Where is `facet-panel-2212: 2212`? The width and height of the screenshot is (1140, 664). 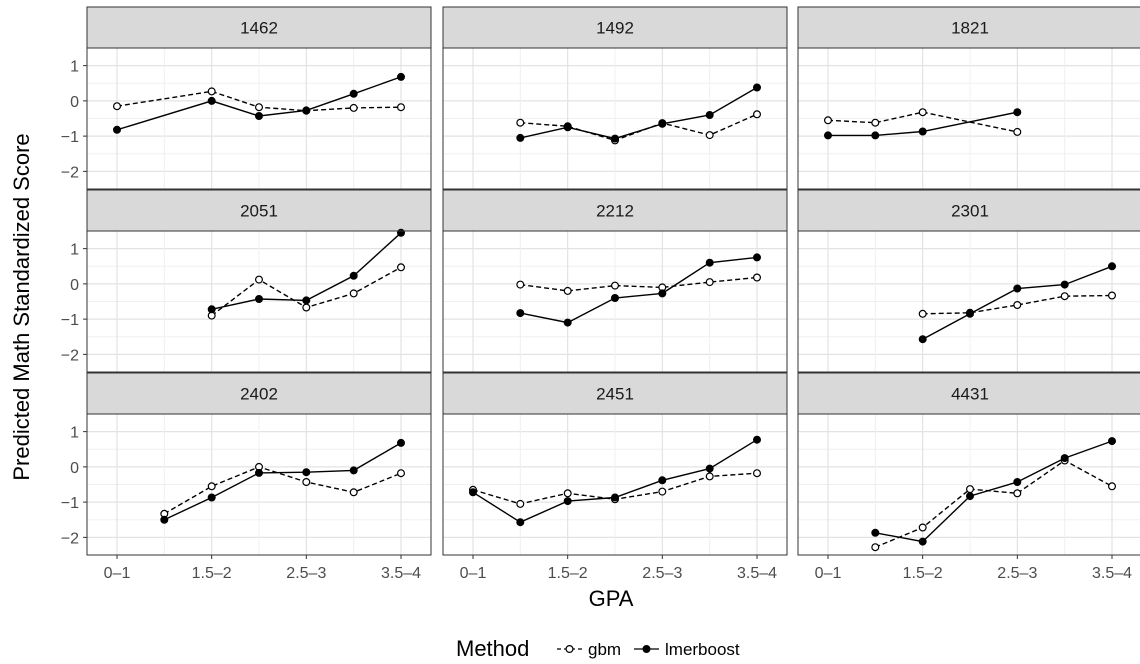 facet-panel-2212: 2212 is located at coordinates (615, 281).